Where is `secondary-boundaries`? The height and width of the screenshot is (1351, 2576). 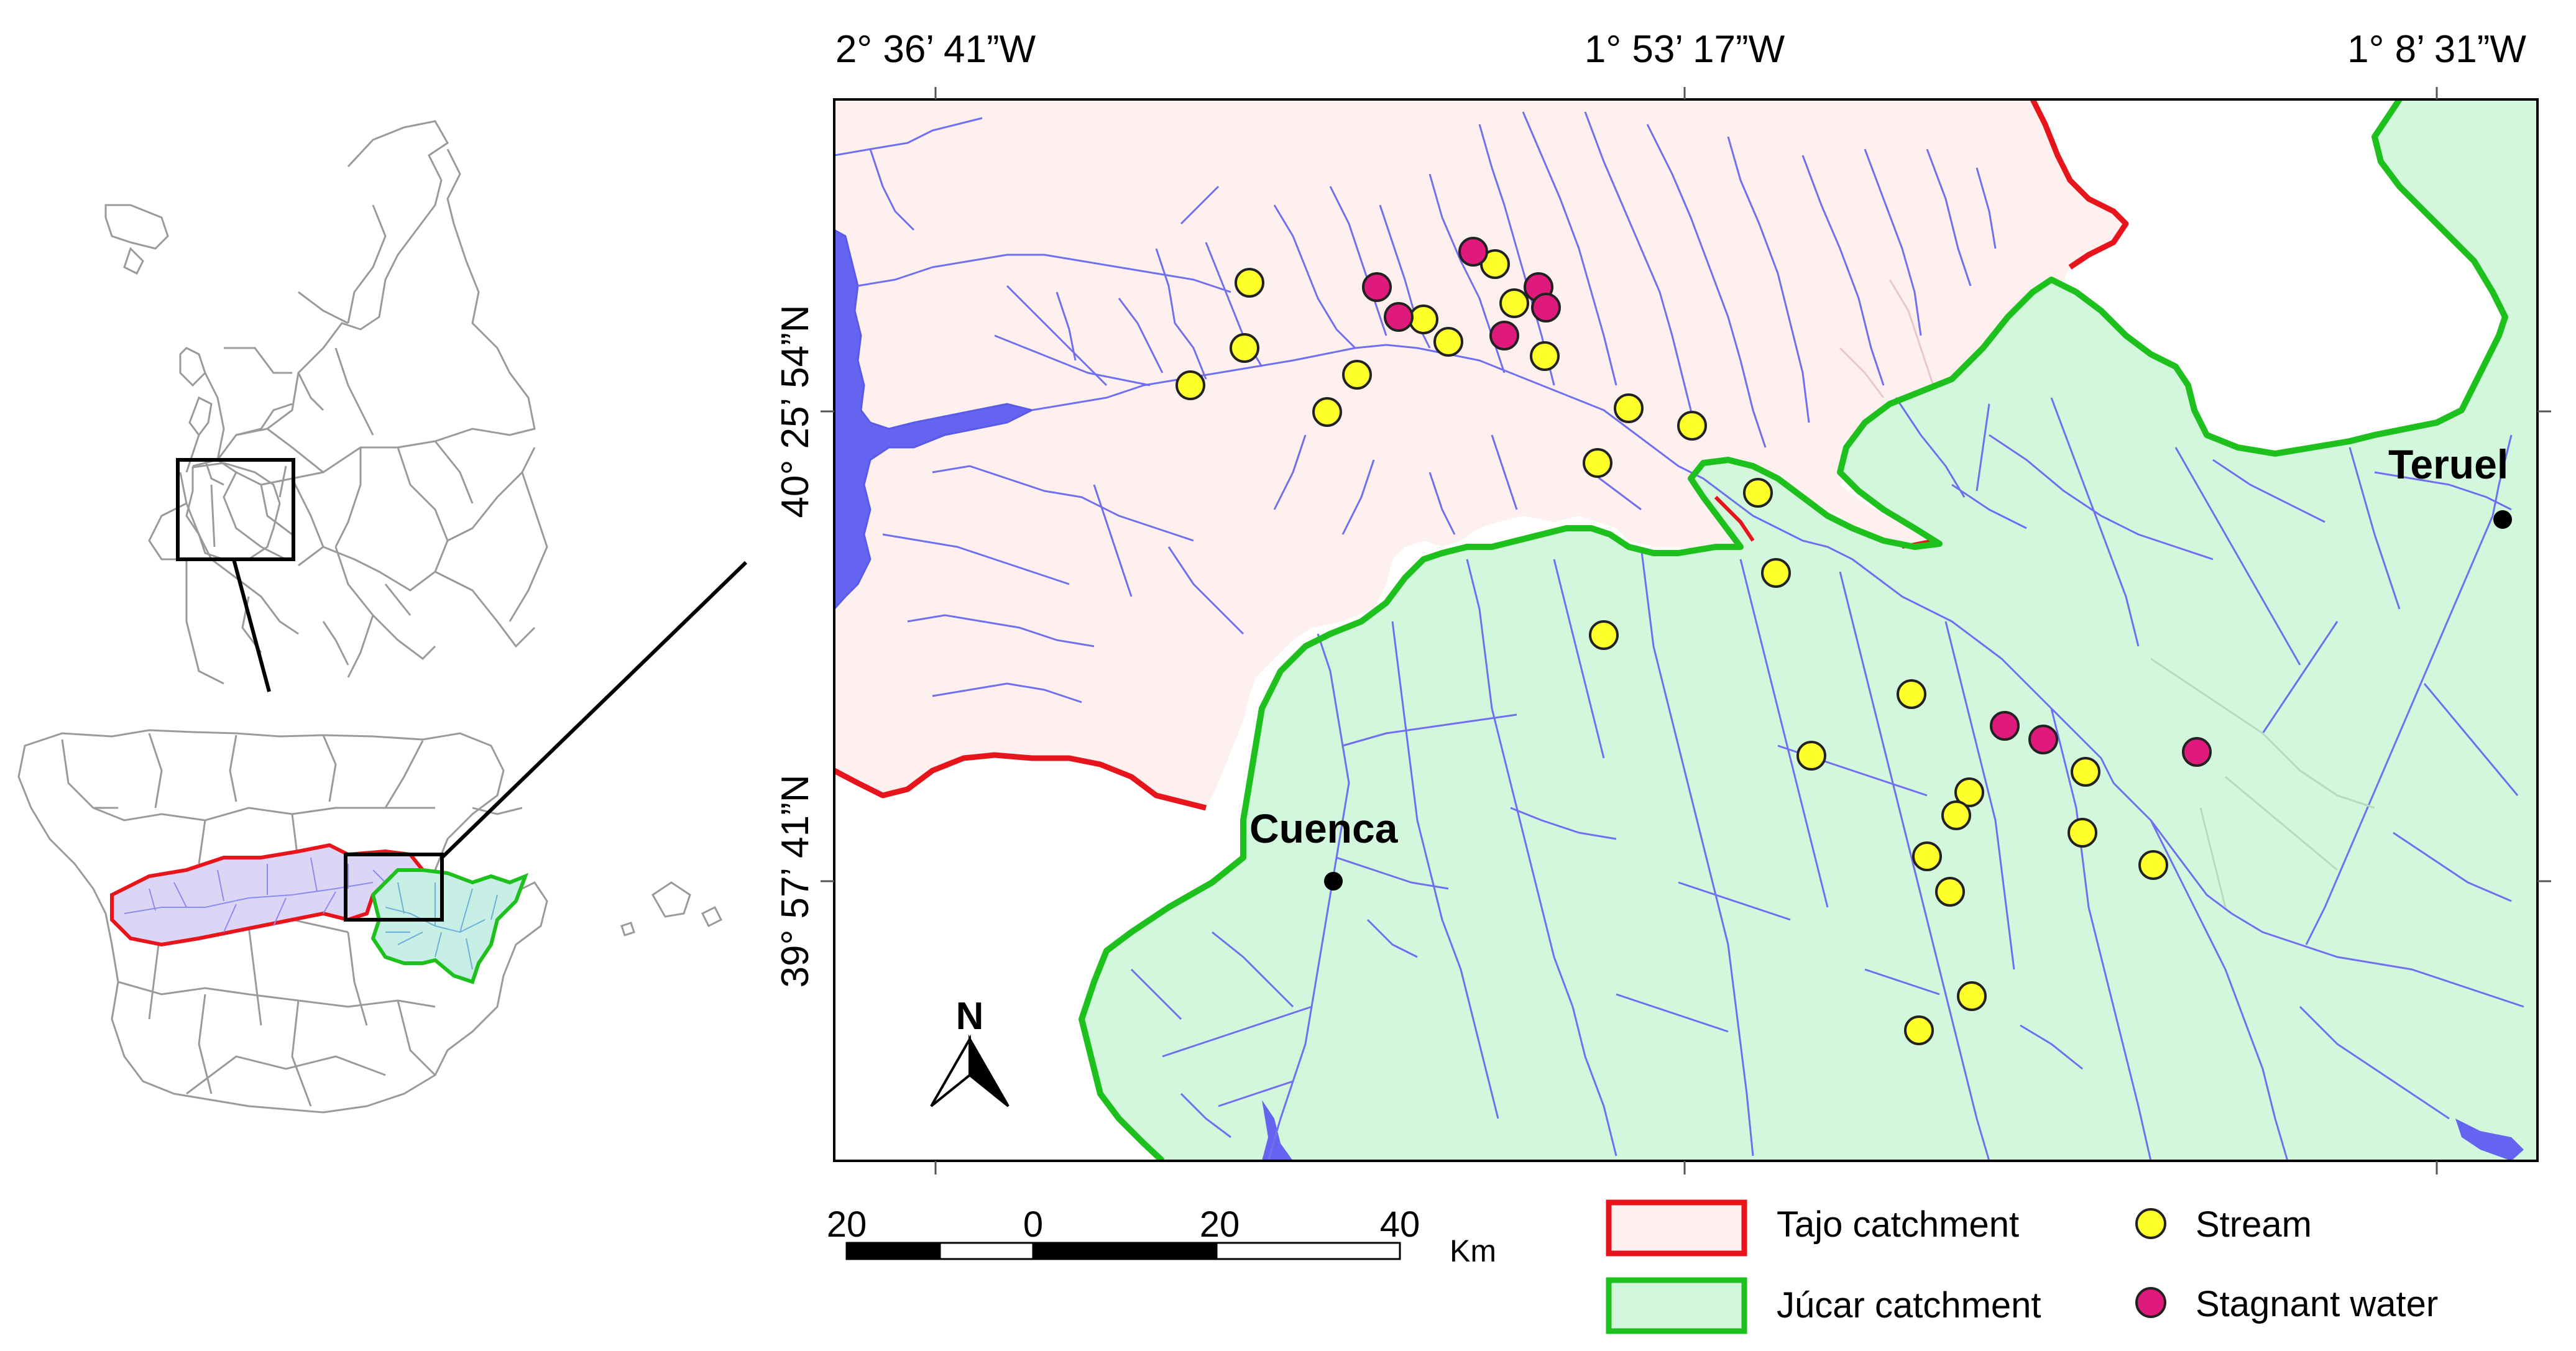
secondary-boundaries is located at coordinates (2262, 782).